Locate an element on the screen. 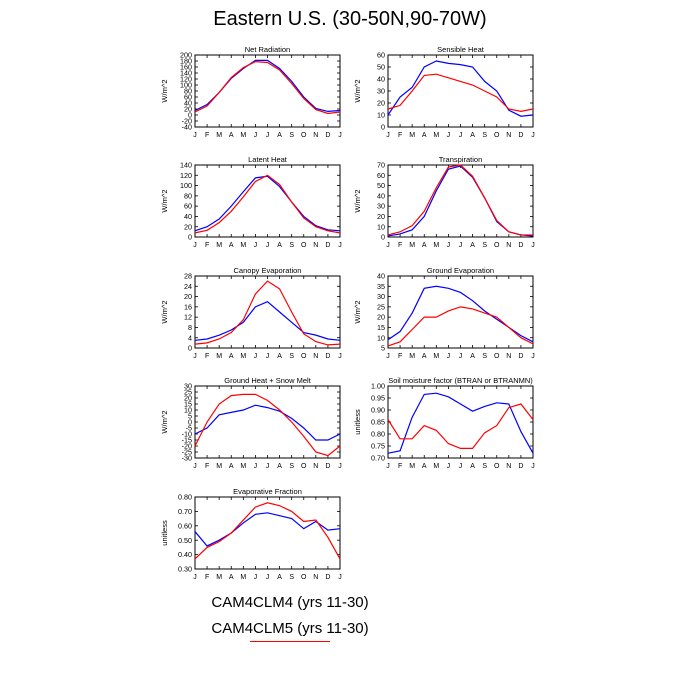  y-tick-label: 24 is located at coordinates (188, 286).